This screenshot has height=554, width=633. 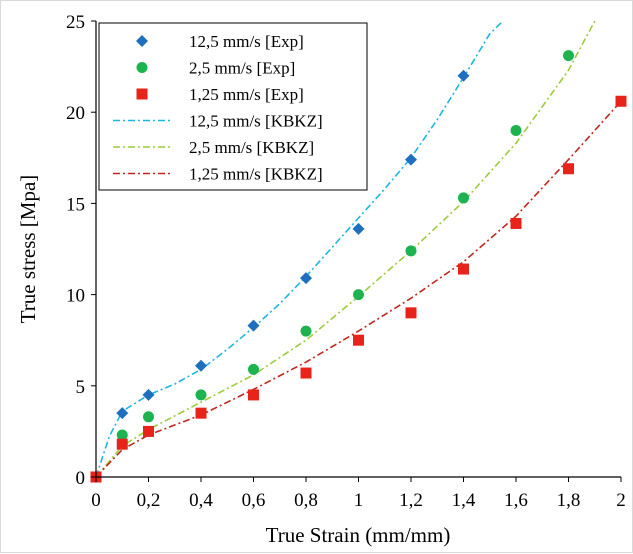 What do you see at coordinates (201, 500) in the screenshot?
I see `x-tick-label: 0,4` at bounding box center [201, 500].